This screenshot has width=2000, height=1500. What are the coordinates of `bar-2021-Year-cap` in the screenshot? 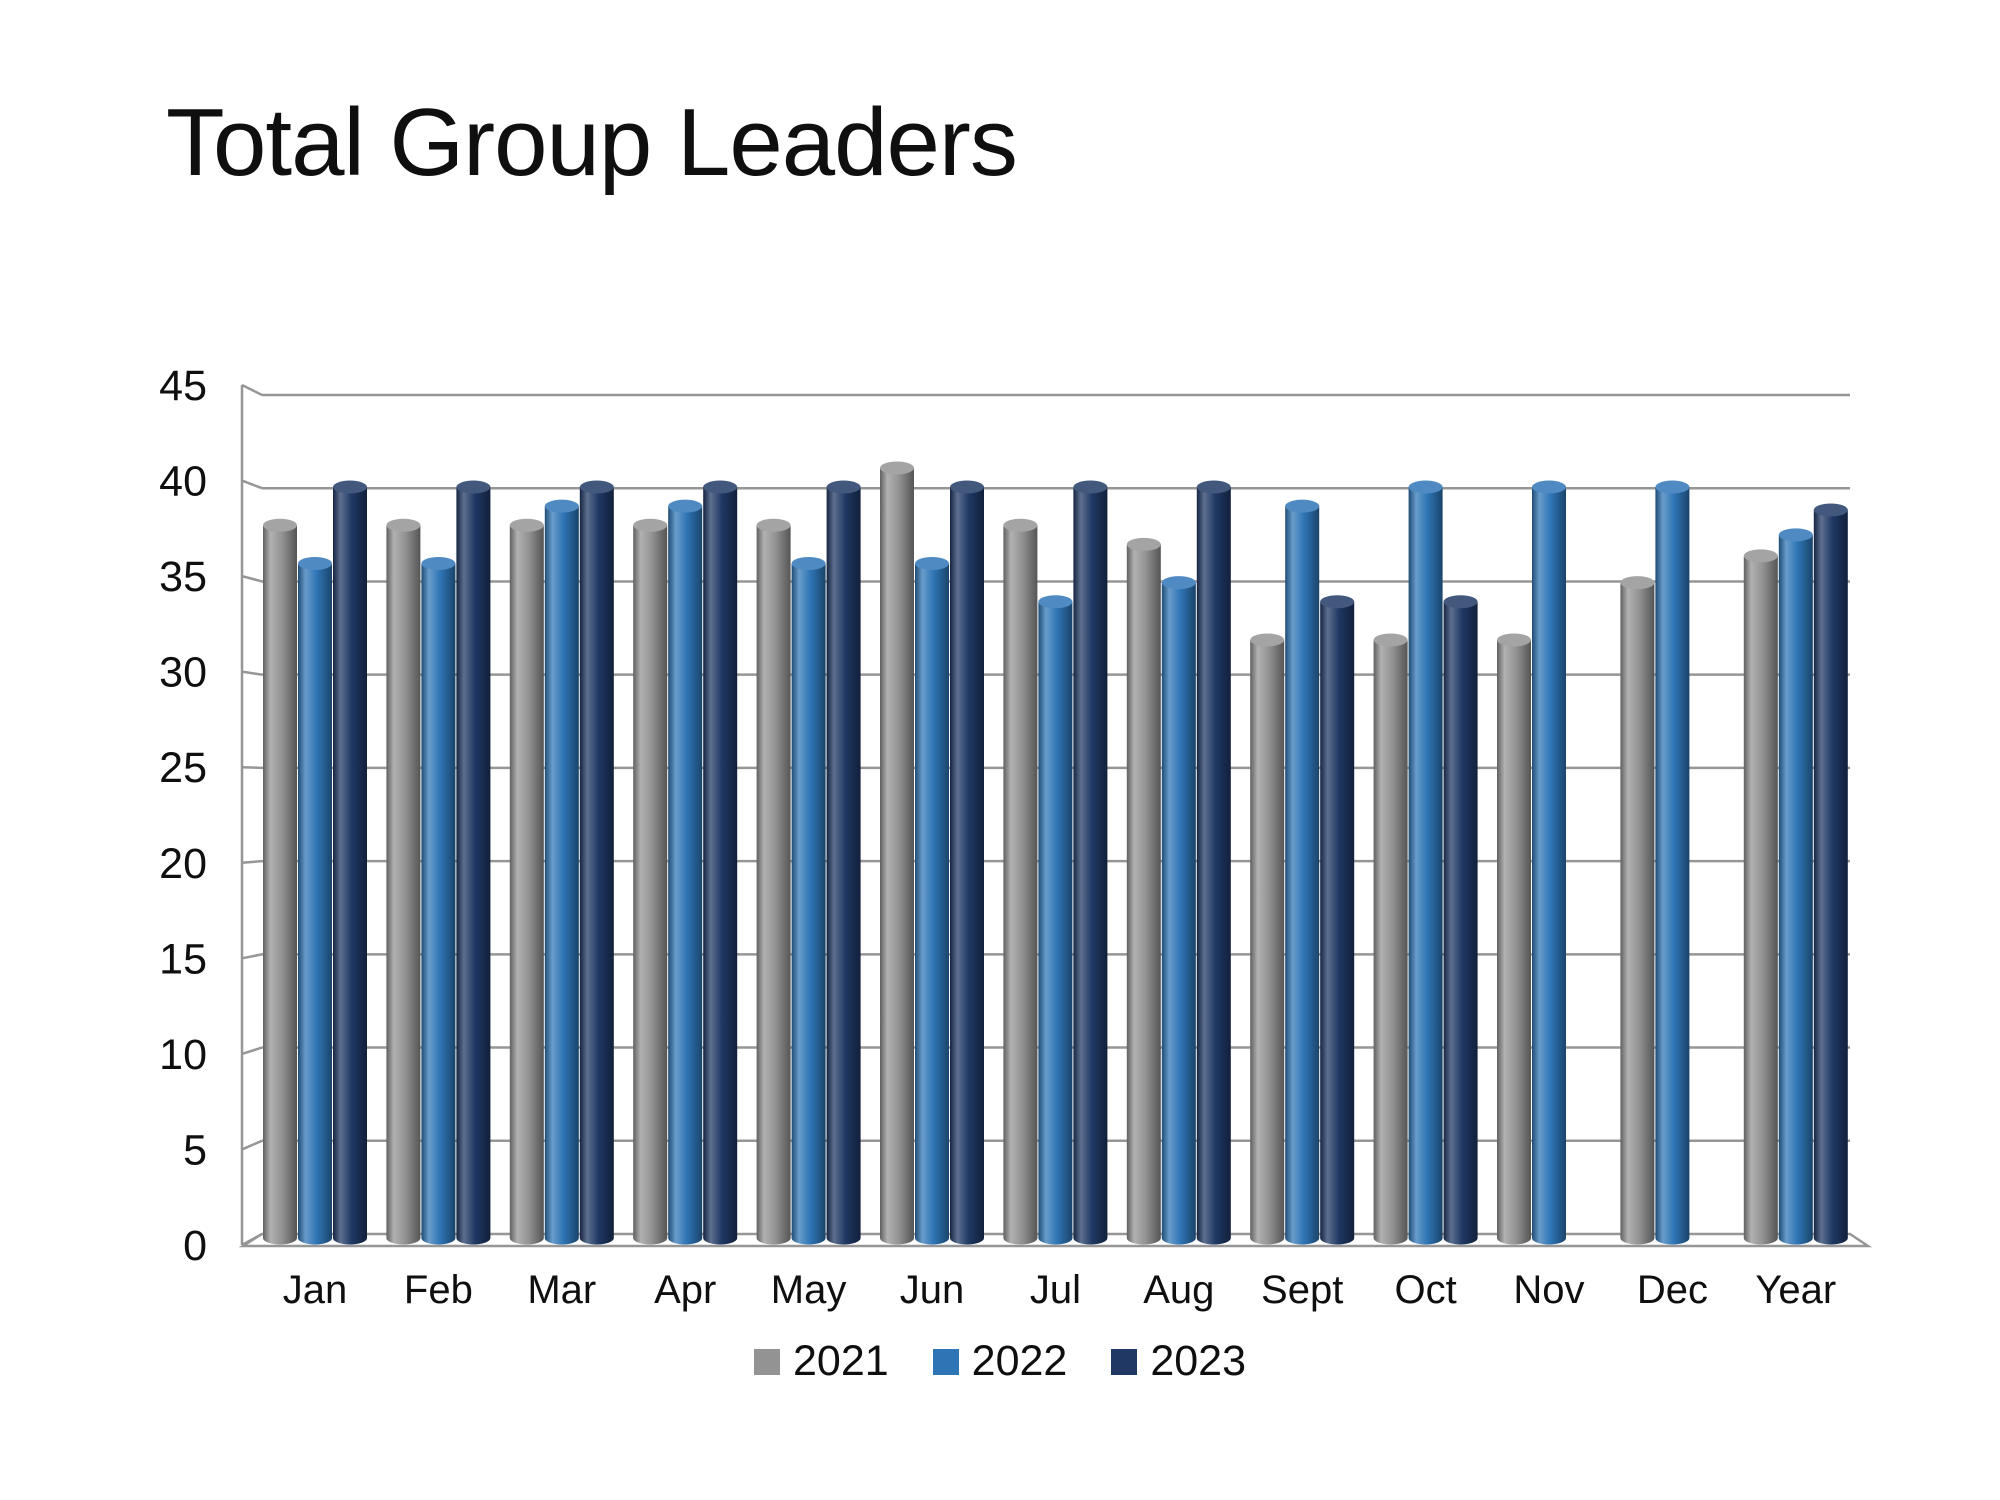 It's located at (1760, 556).